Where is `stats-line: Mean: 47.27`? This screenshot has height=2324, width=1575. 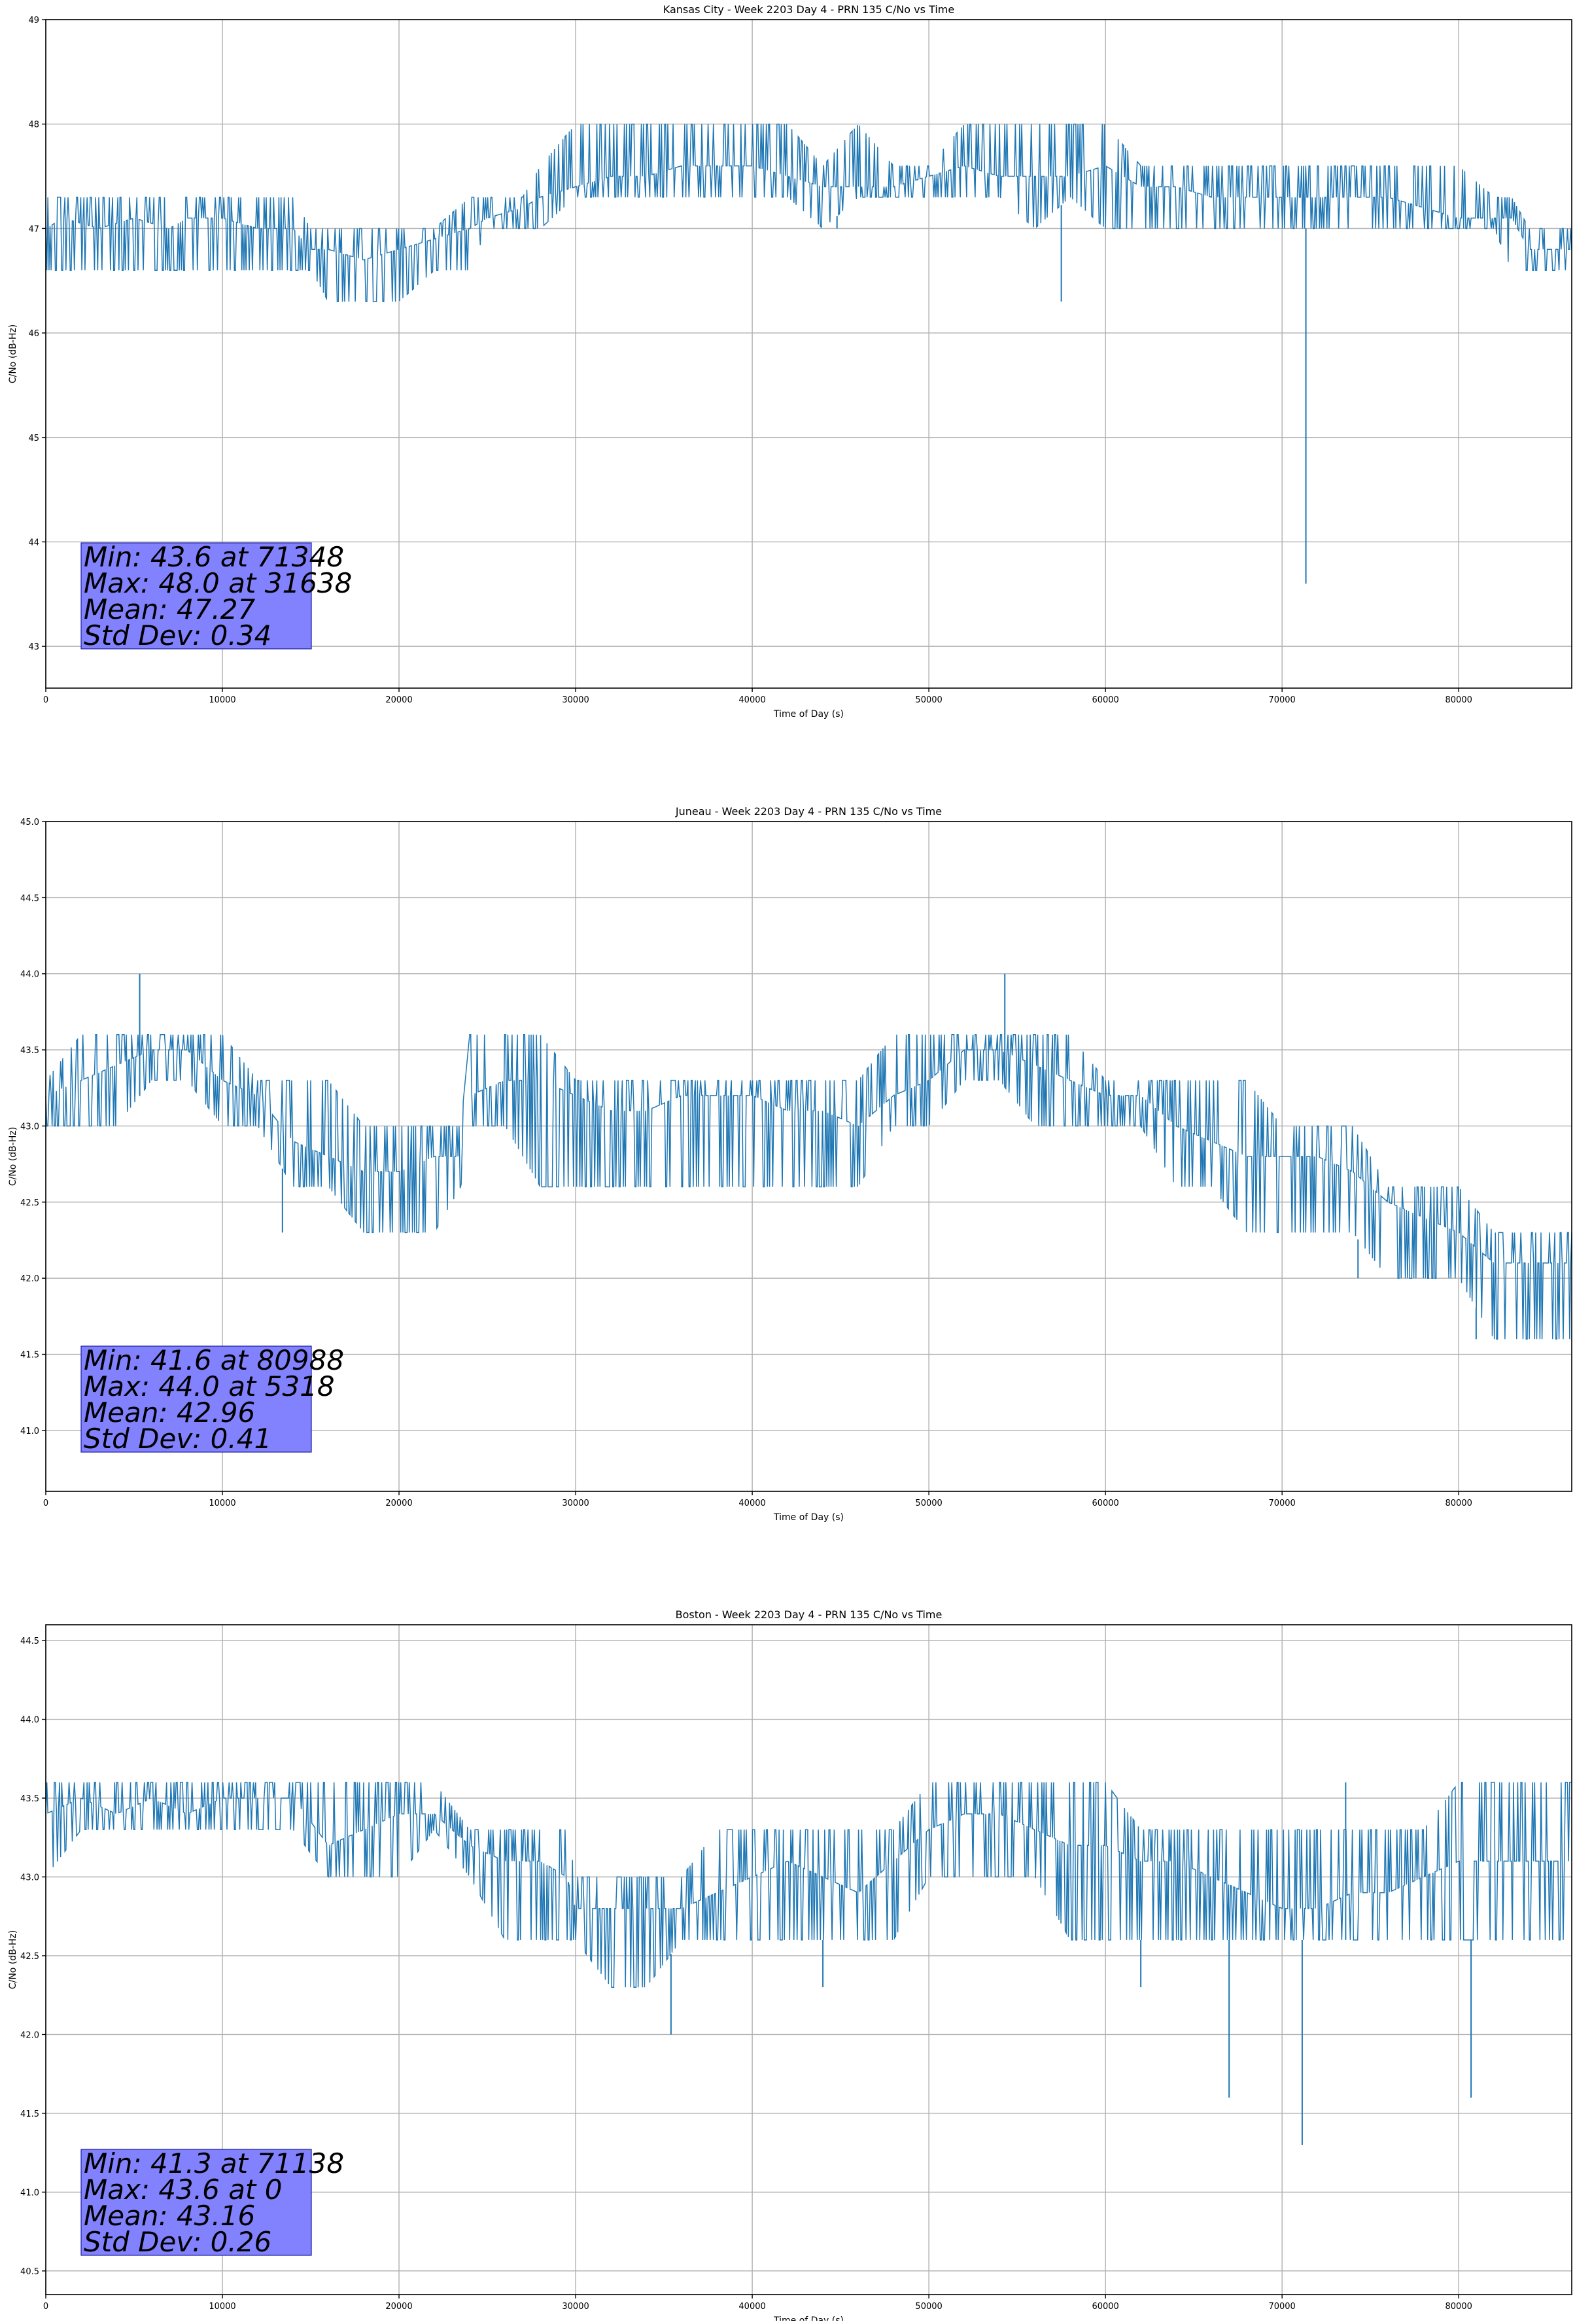 stats-line: Mean: 47.27 is located at coordinates (170, 609).